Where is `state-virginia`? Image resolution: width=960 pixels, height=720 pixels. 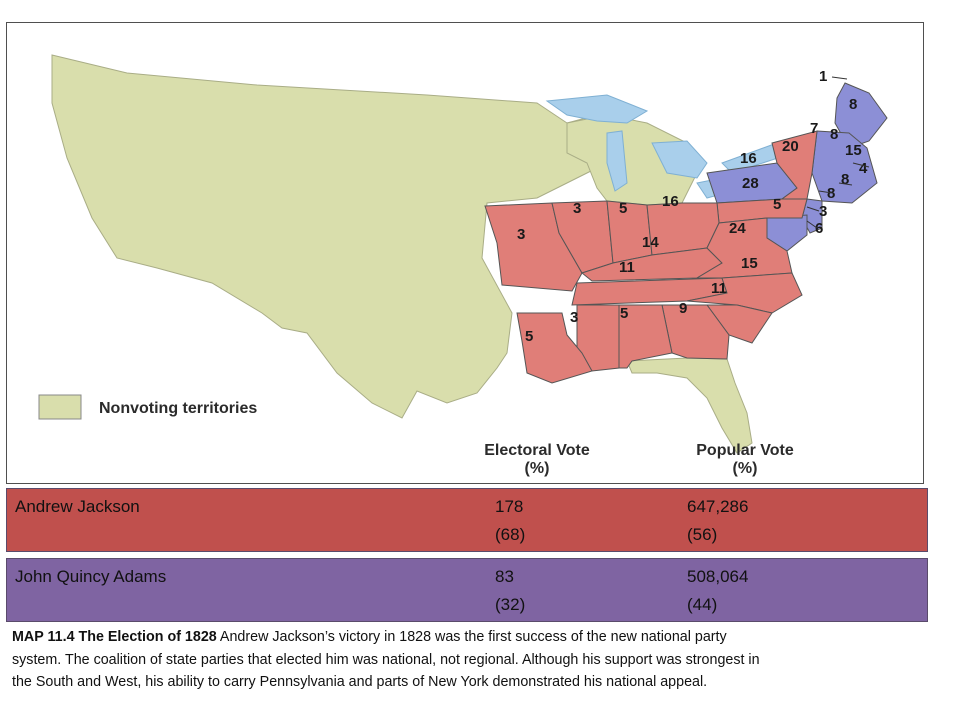
state-virginia is located at coordinates (744, 248).